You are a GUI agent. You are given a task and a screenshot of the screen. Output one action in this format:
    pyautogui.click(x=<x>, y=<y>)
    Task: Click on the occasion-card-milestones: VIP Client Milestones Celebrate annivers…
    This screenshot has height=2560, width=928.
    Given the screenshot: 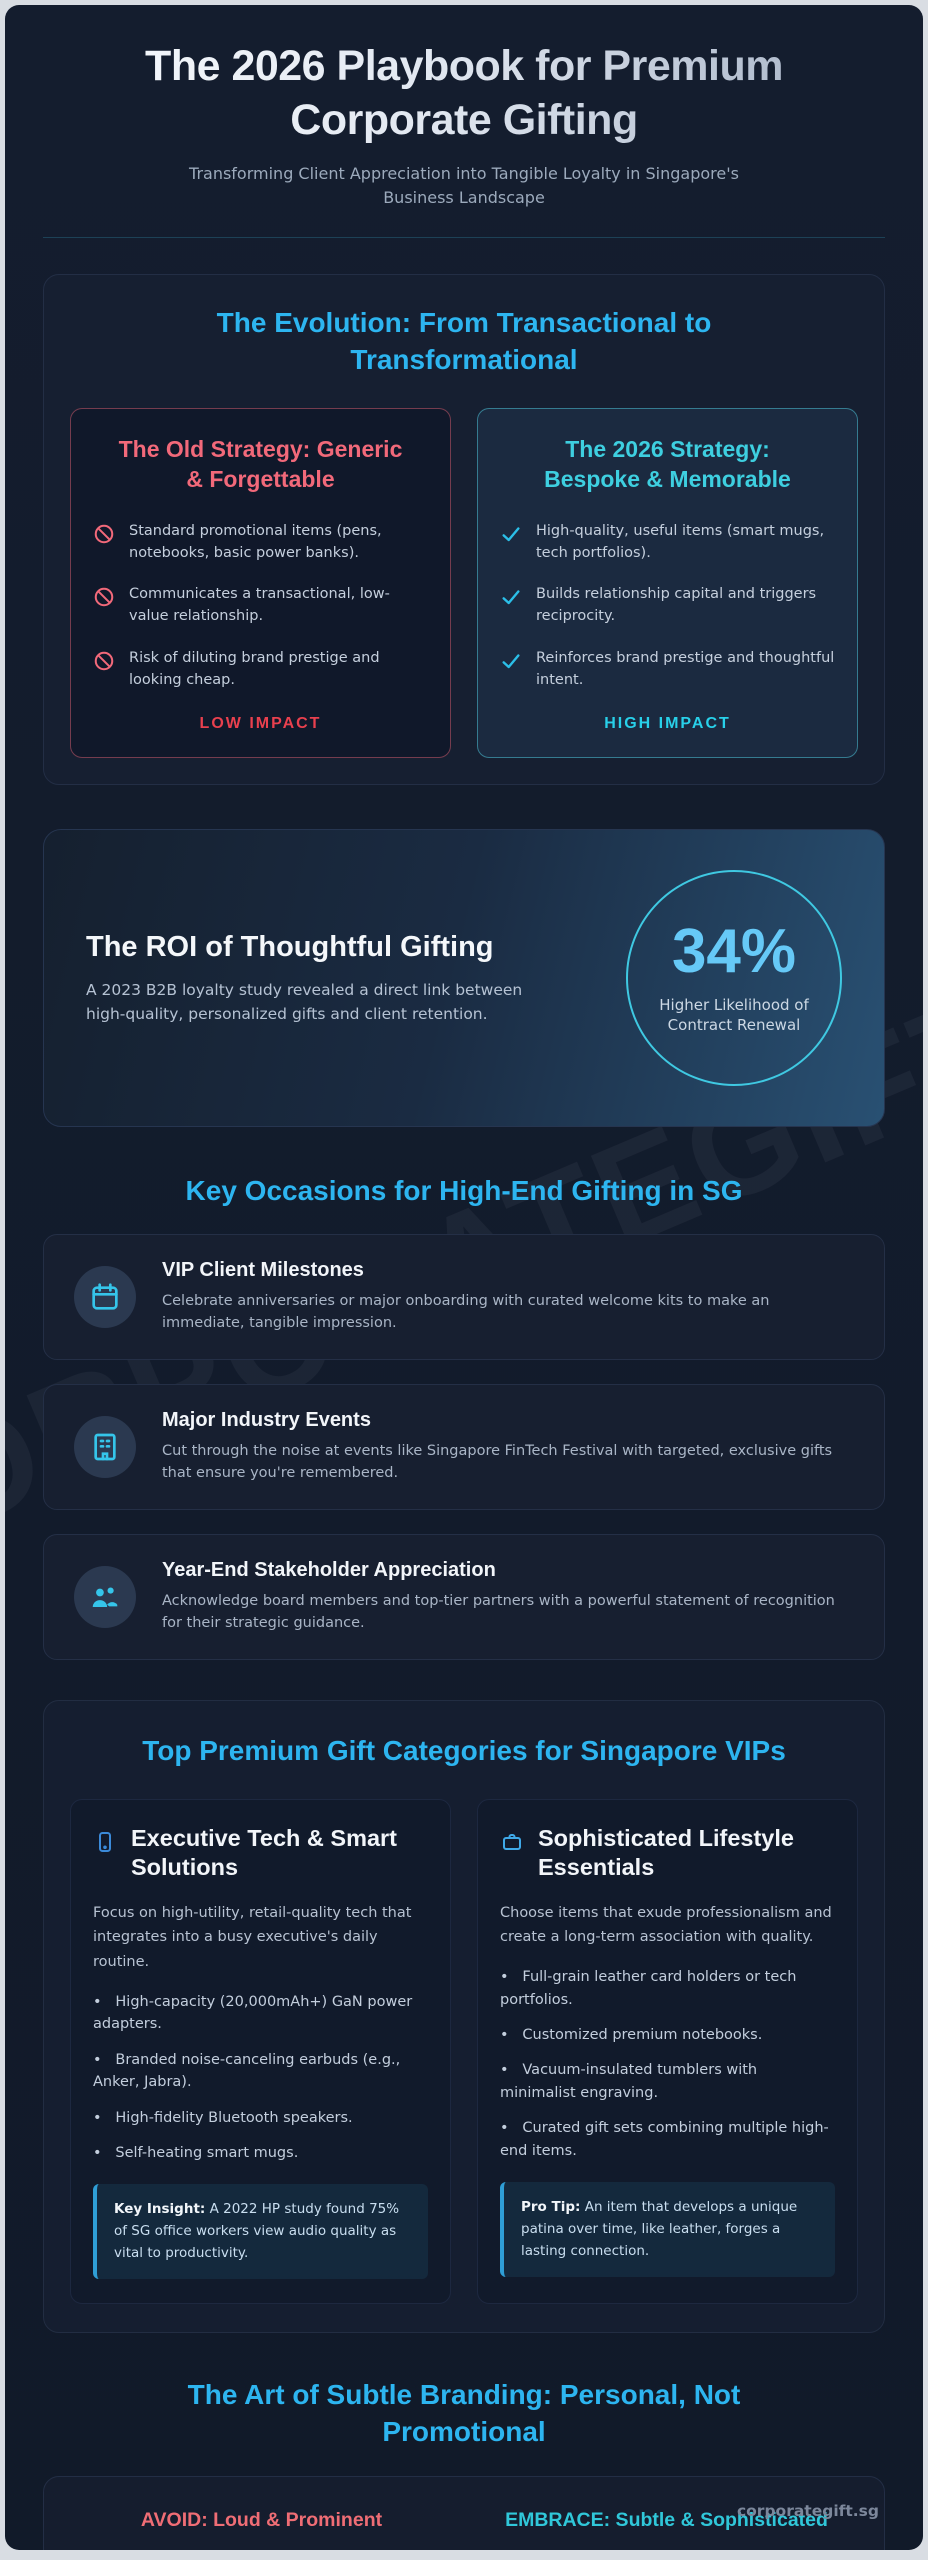 What is the action you would take?
    pyautogui.click(x=464, y=1296)
    